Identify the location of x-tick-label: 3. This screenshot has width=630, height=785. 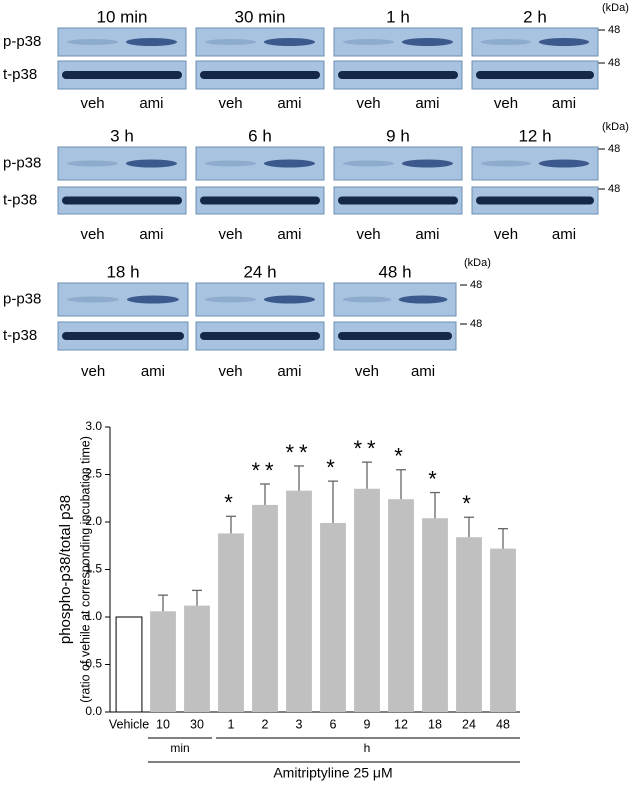
(299, 724).